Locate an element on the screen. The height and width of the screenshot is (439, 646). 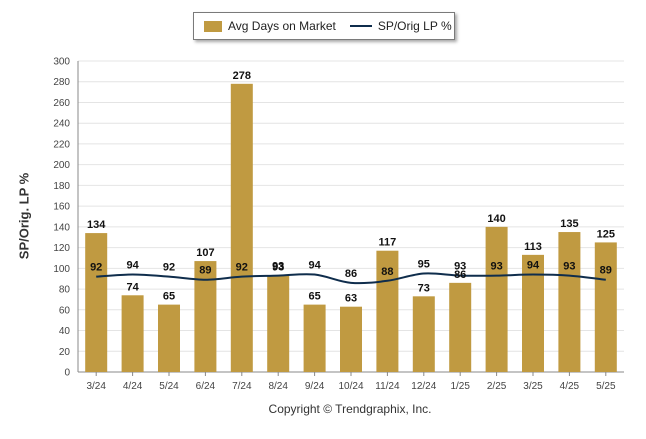
x-tick-label: 4/24 is located at coordinates (133, 386).